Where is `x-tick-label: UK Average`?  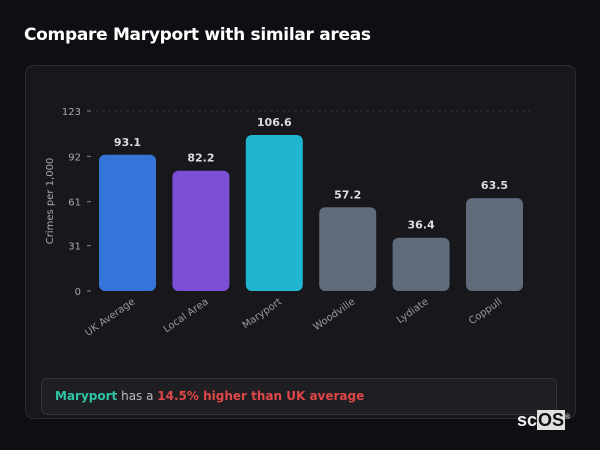 x-tick-label: UK Average is located at coordinates (110, 317).